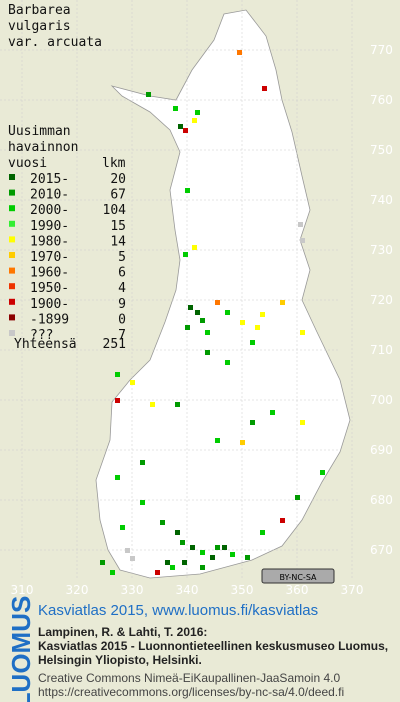 The width and height of the screenshot is (400, 702). I want to click on x-label: 320, so click(77, 590).